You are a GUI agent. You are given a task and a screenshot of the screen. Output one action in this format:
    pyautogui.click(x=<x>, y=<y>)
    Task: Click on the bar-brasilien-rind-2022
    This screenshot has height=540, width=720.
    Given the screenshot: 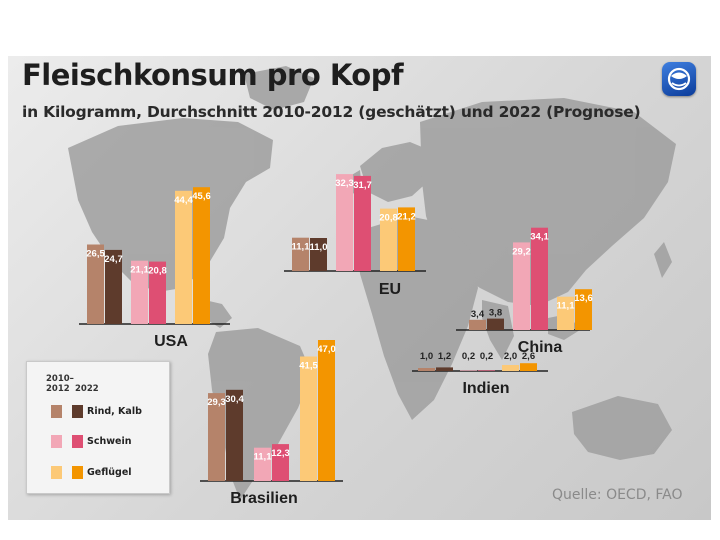 What is the action you would take?
    pyautogui.click(x=234, y=435)
    